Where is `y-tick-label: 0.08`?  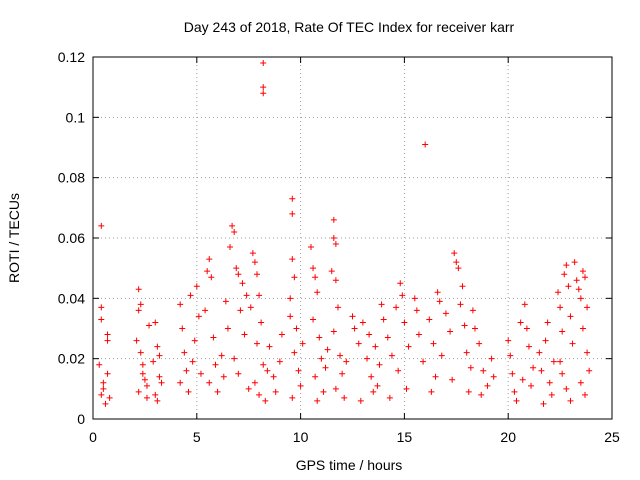 y-tick-label: 0.08 is located at coordinates (71, 178).